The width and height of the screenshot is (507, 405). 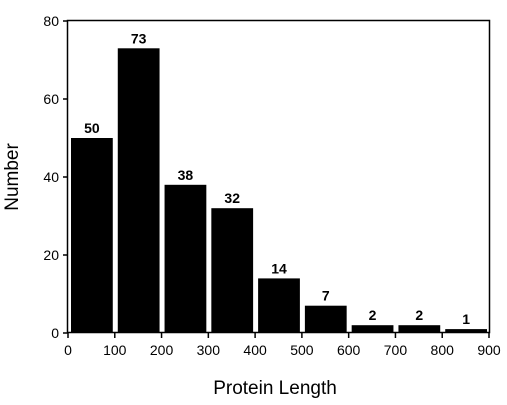 I want to click on bar-value-label: 7, so click(x=326, y=296).